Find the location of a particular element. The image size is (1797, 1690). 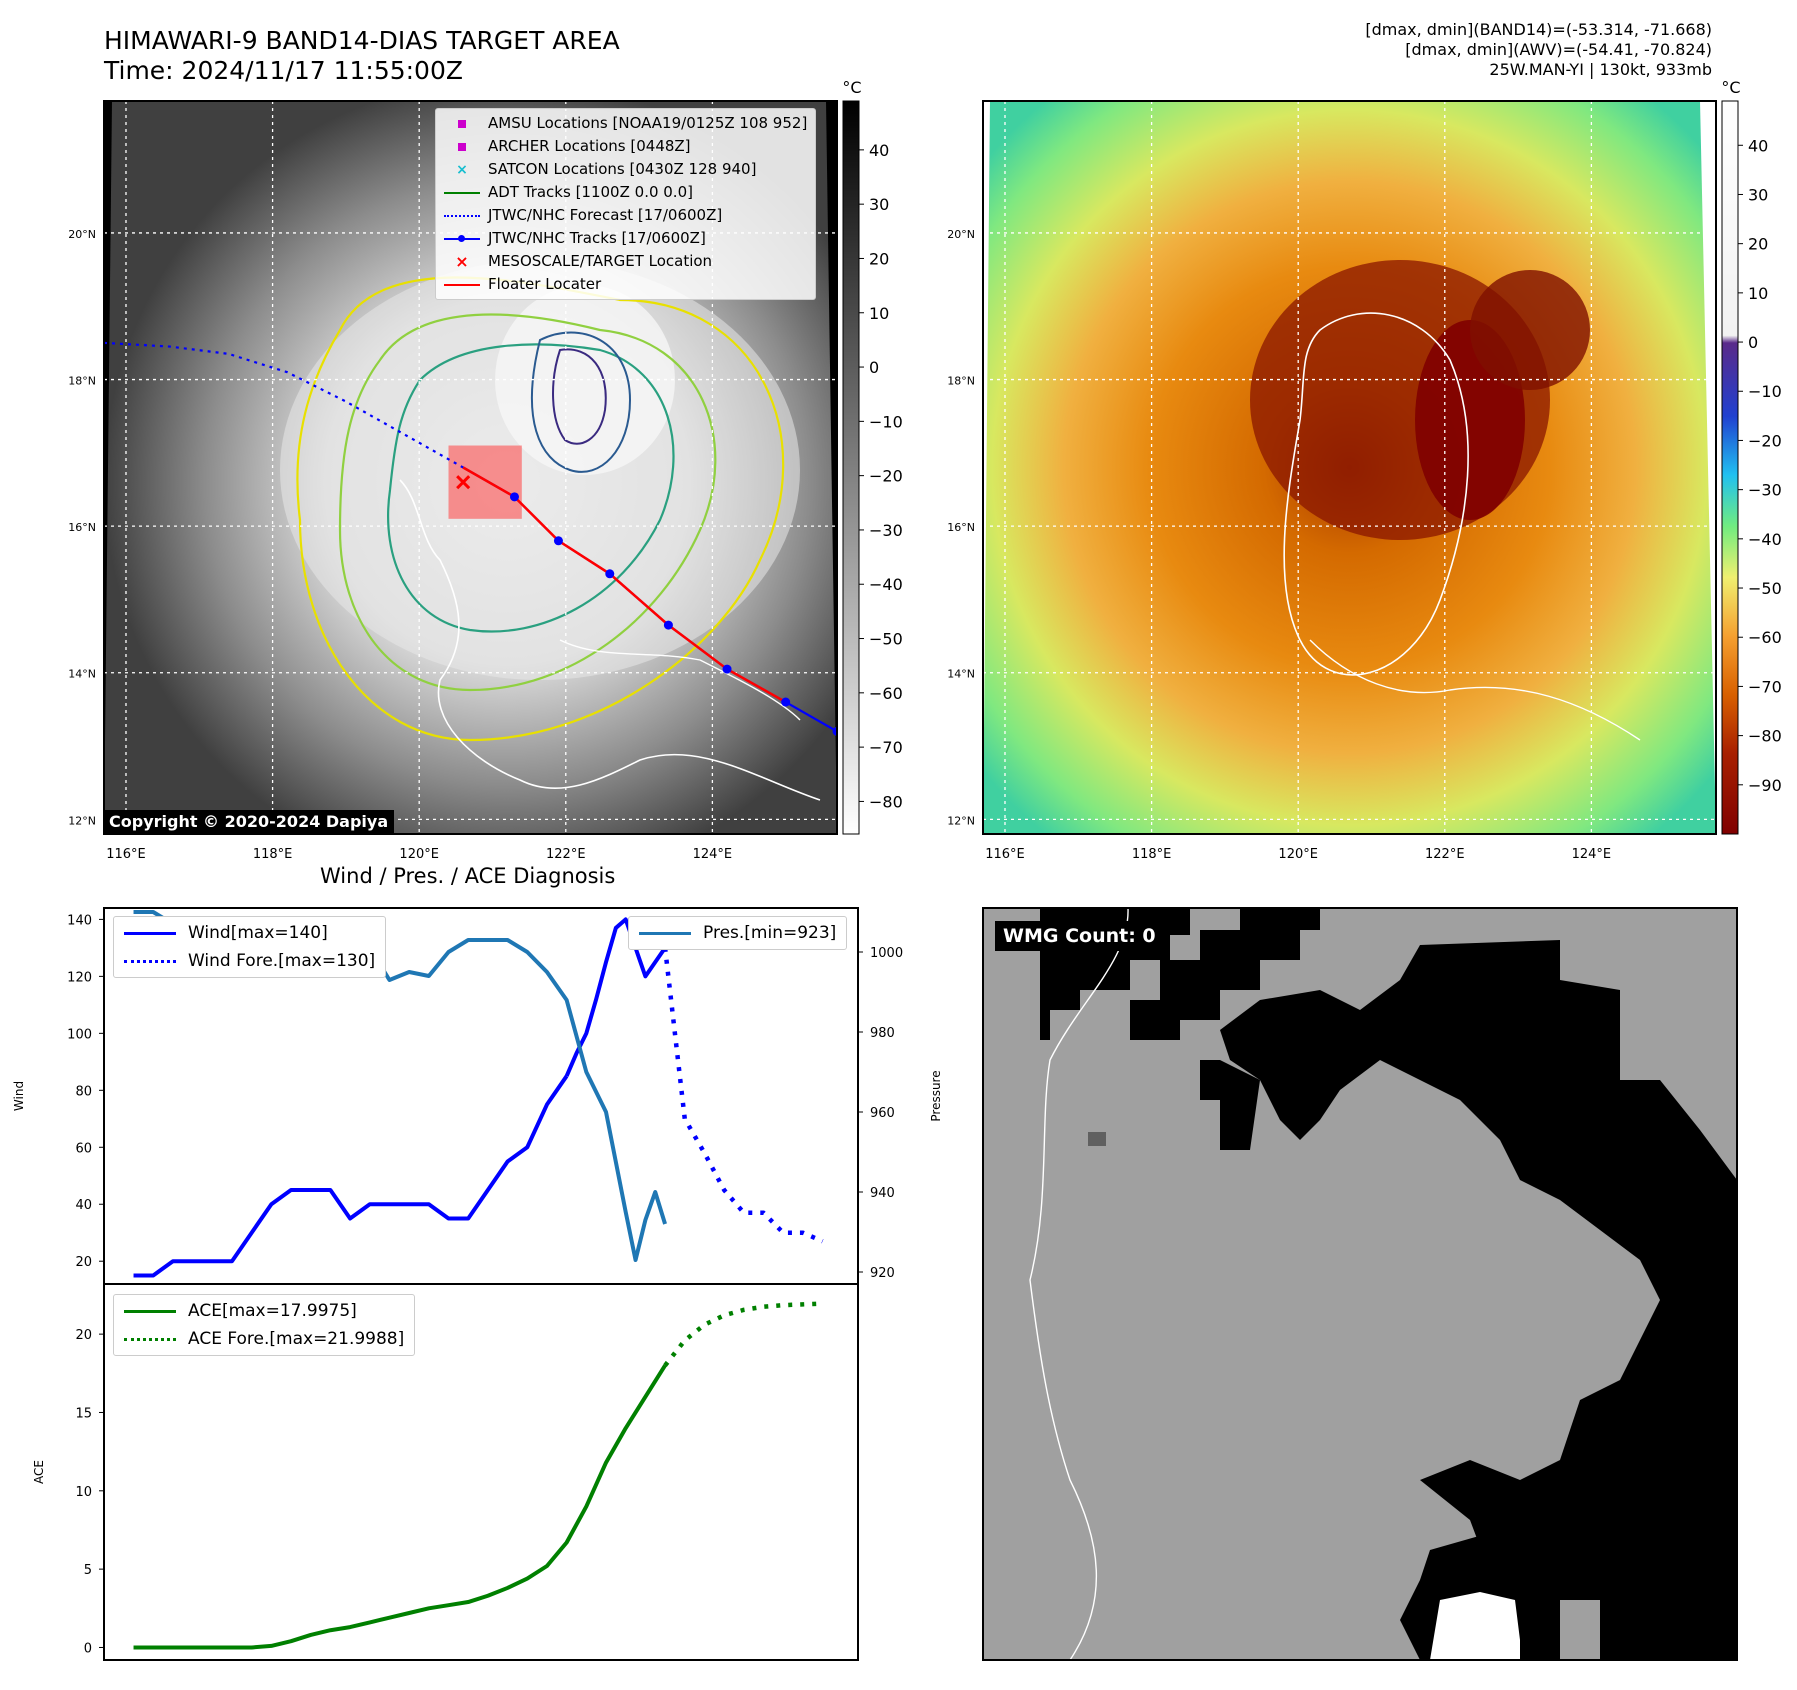

figure-time: Time: 2024/11/17 11:55:00Z is located at coordinates (283, 70).